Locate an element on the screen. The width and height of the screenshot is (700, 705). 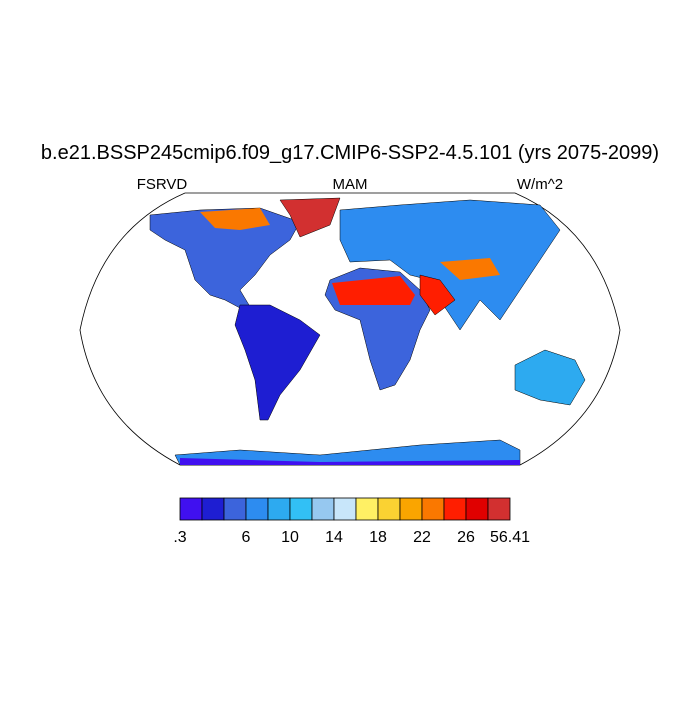
variable-label: FSRVD is located at coordinates (162, 184).